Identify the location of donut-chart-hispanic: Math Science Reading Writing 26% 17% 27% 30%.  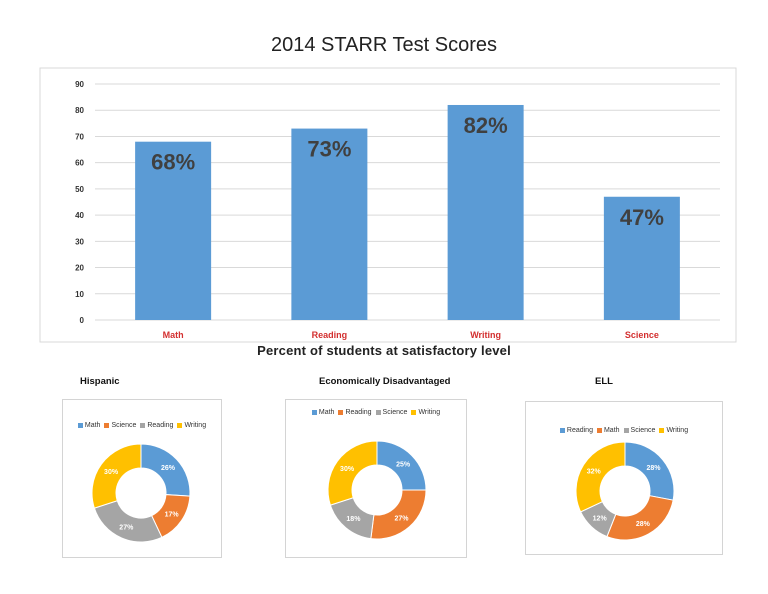
(142, 478).